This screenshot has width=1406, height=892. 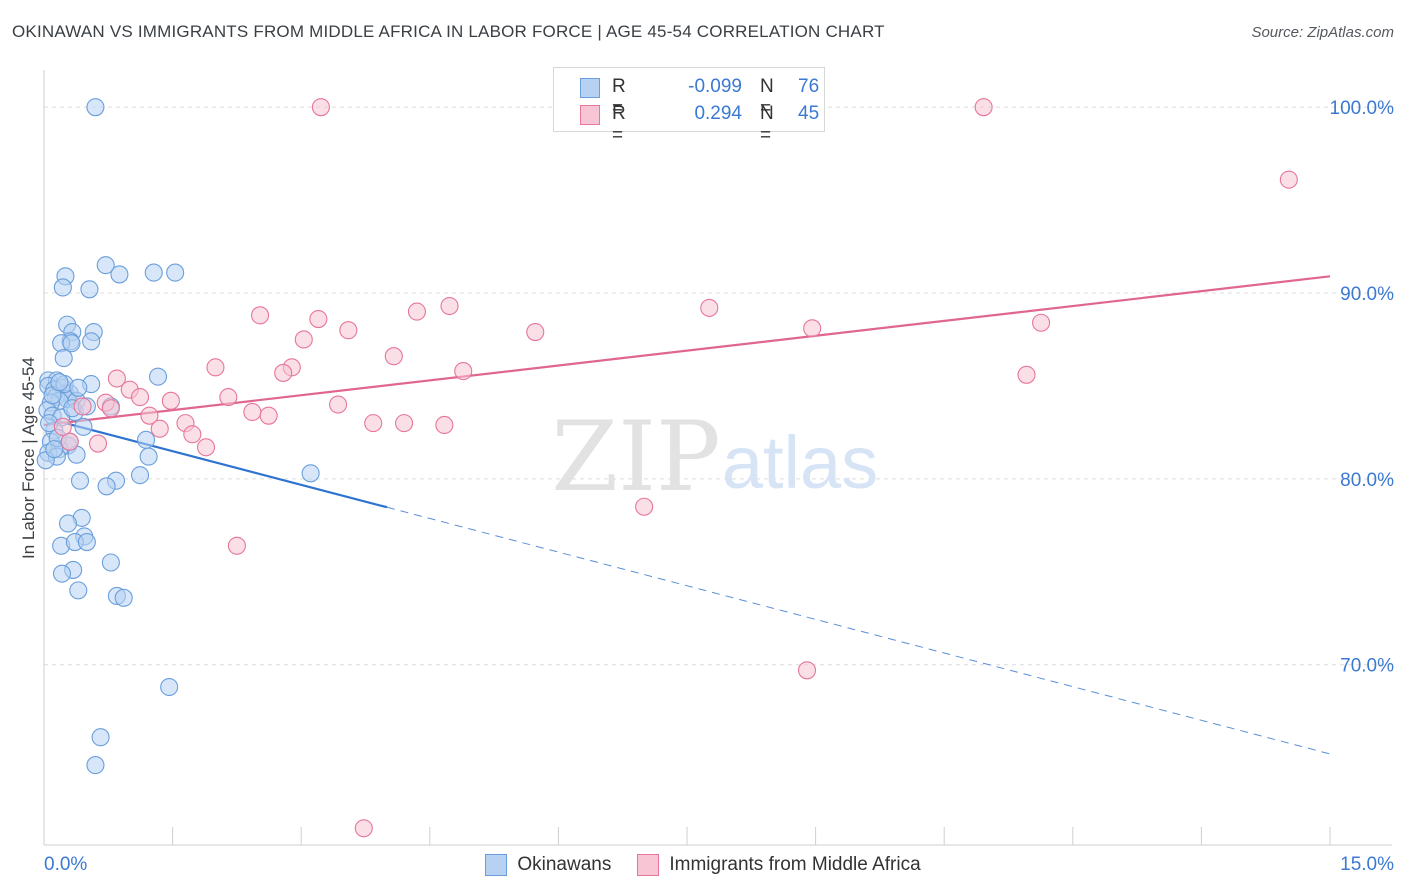 What do you see at coordinates (496, 865) in the screenshot?
I see `okinawans-legend-swatch` at bounding box center [496, 865].